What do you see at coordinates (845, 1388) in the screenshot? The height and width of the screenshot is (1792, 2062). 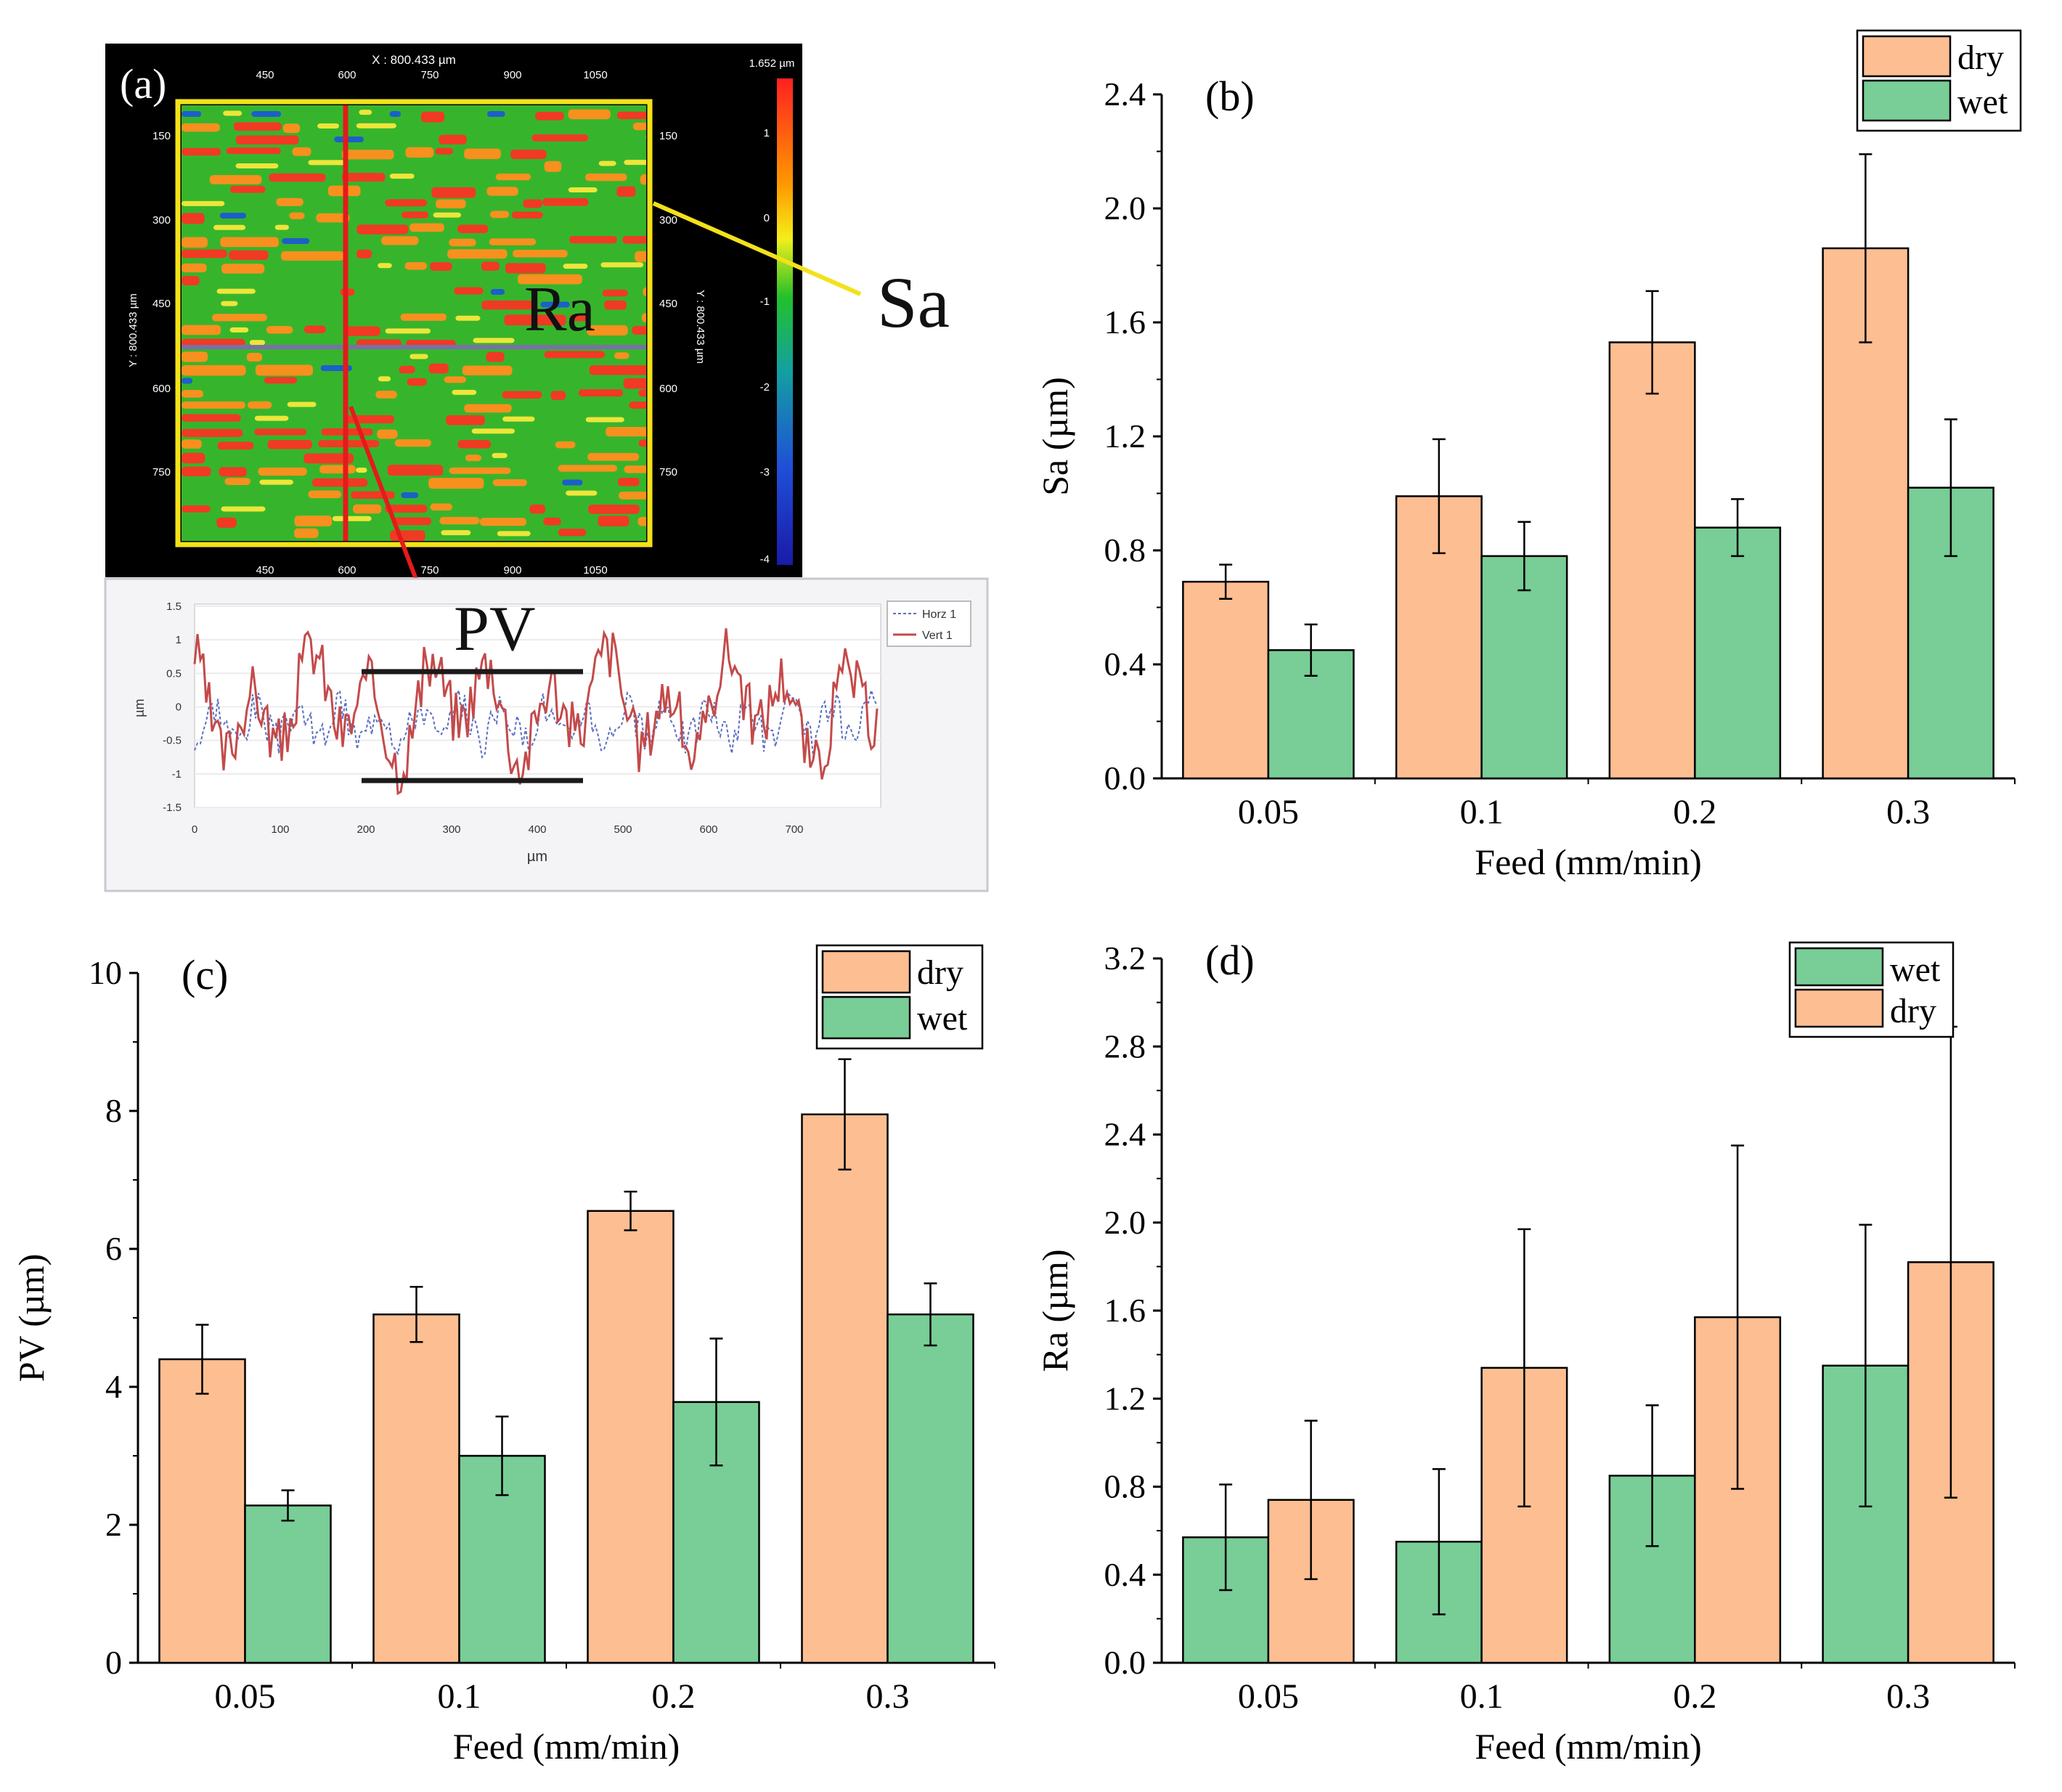 I see `bar-dry-0.3` at bounding box center [845, 1388].